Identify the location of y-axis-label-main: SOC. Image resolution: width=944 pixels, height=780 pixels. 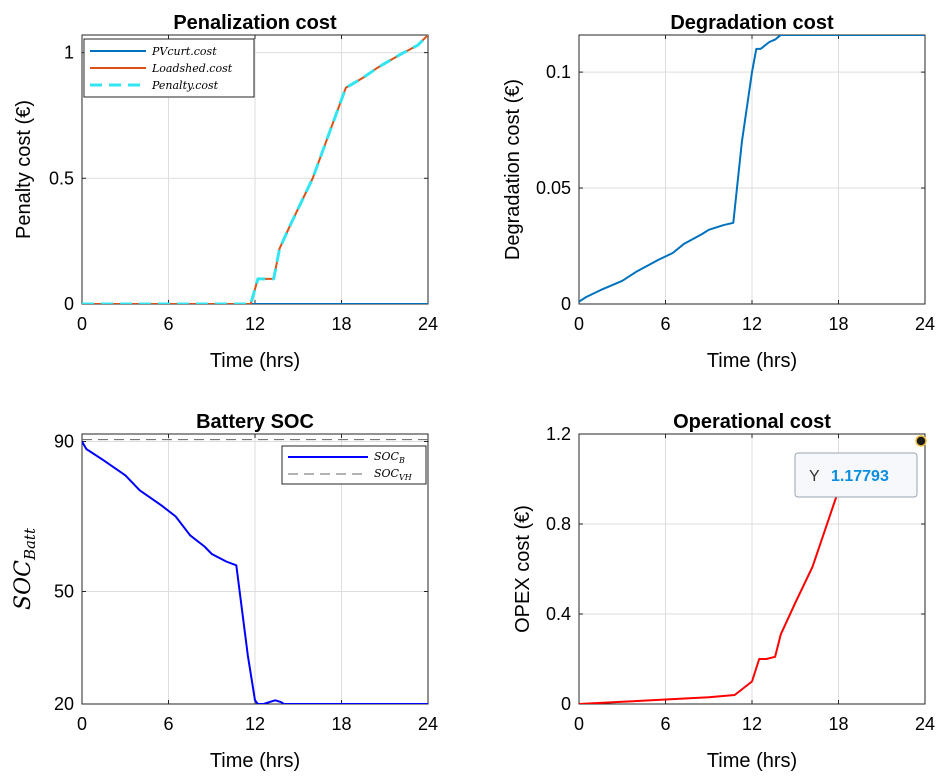
(23, 585).